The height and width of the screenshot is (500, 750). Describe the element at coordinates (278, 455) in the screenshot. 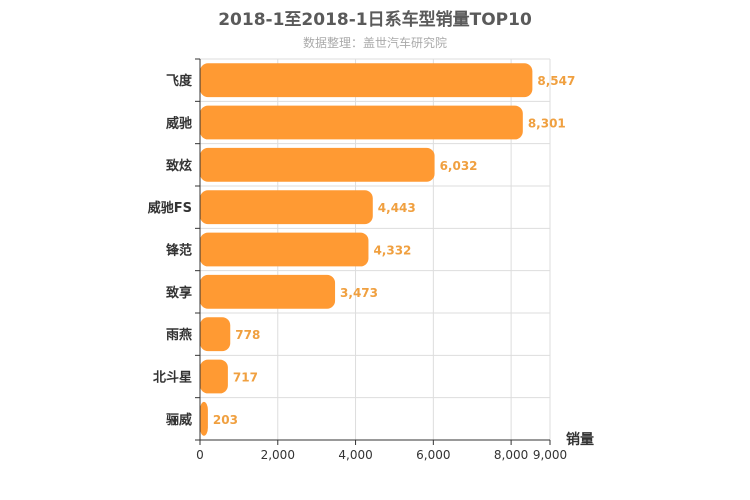

I see `x-tick-label: 2,000` at that location.